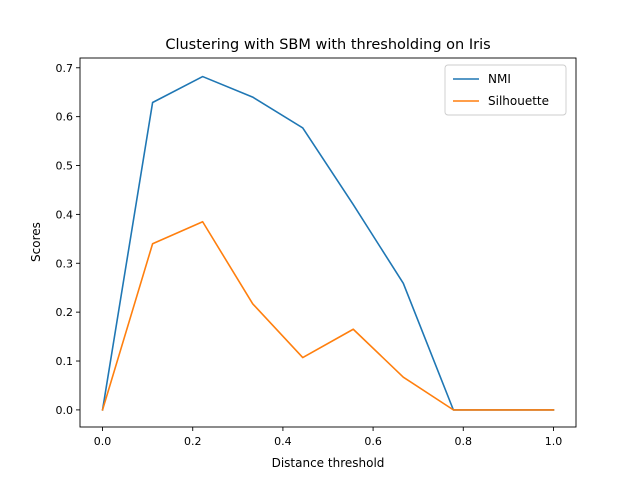  I want to click on y-tick-label: 0.0, so click(65, 410).